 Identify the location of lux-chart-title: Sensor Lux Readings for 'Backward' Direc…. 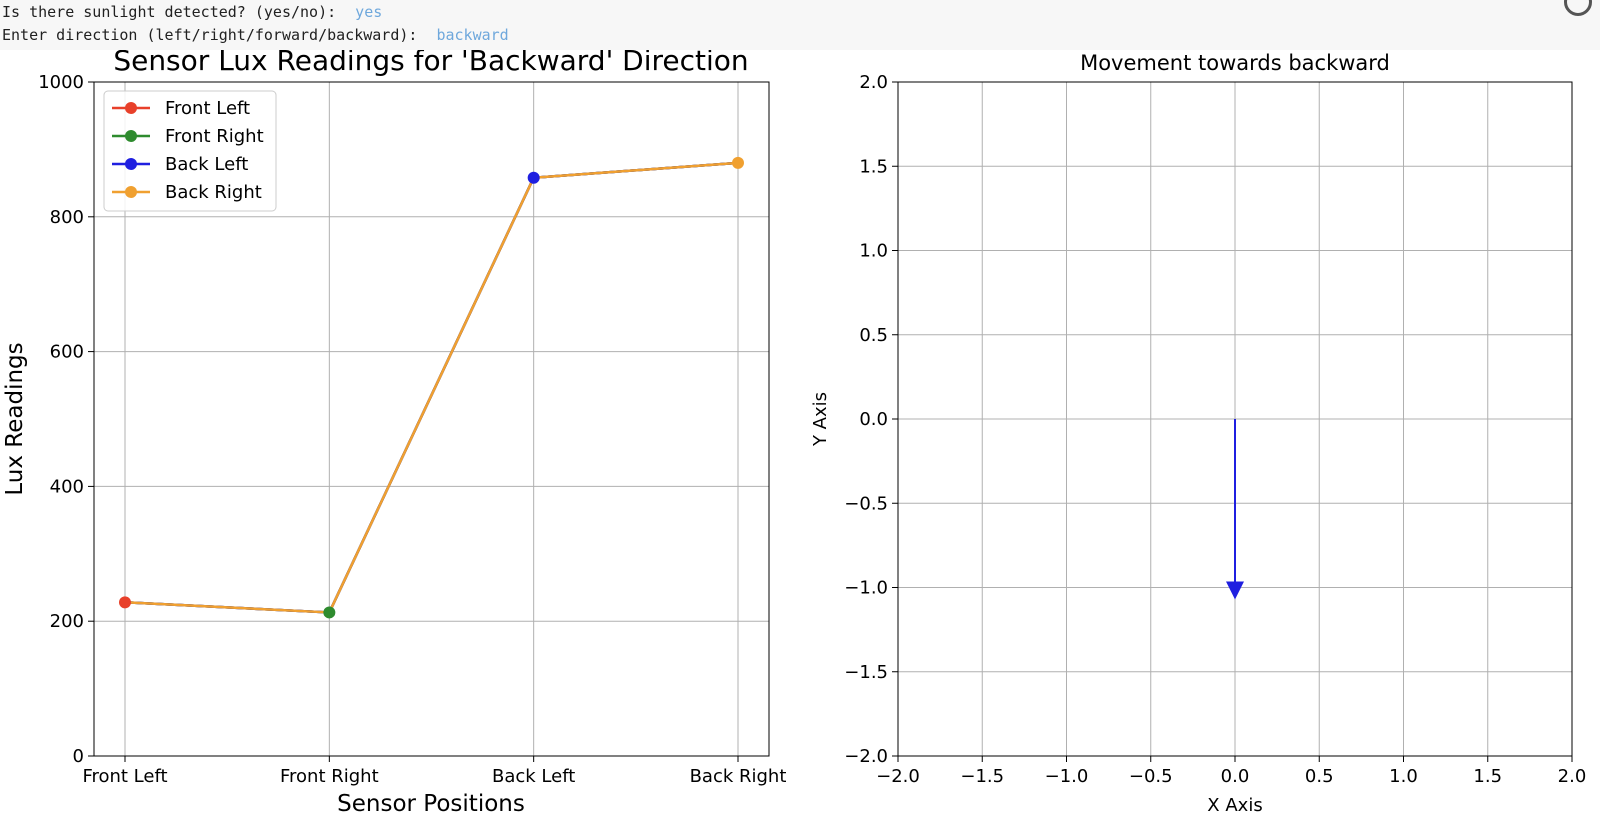
(430, 63).